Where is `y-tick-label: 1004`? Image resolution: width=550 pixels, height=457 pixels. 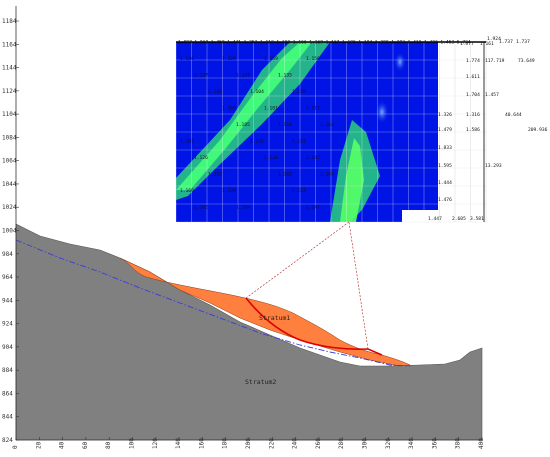 y-tick-label: 1004 is located at coordinates (9, 231).